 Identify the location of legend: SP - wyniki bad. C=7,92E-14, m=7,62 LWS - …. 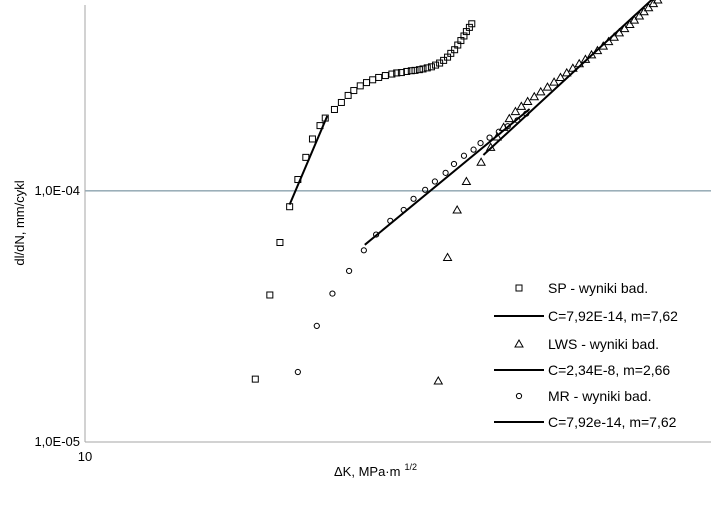
(586, 355).